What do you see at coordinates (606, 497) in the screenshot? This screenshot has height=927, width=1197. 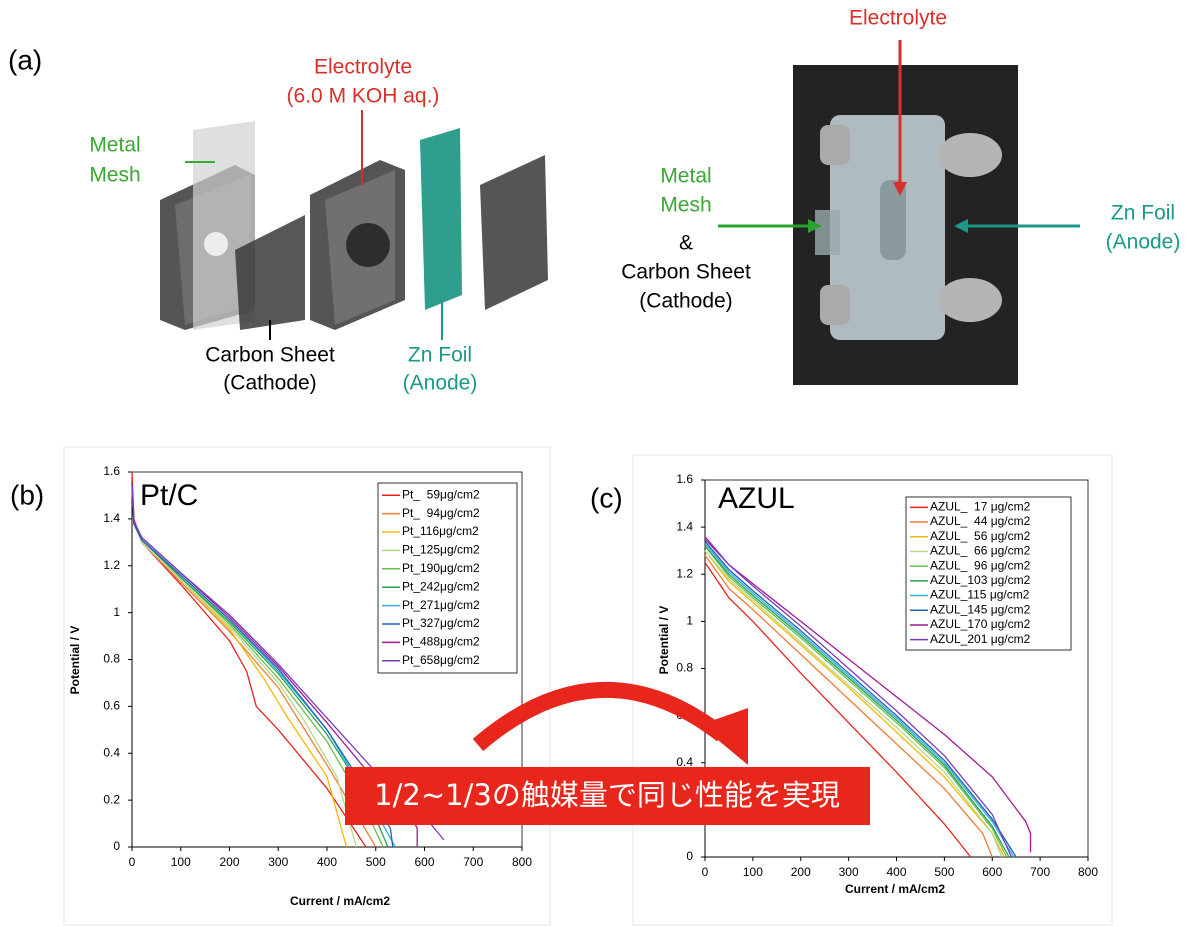 I see `panel-label: (c)` at bounding box center [606, 497].